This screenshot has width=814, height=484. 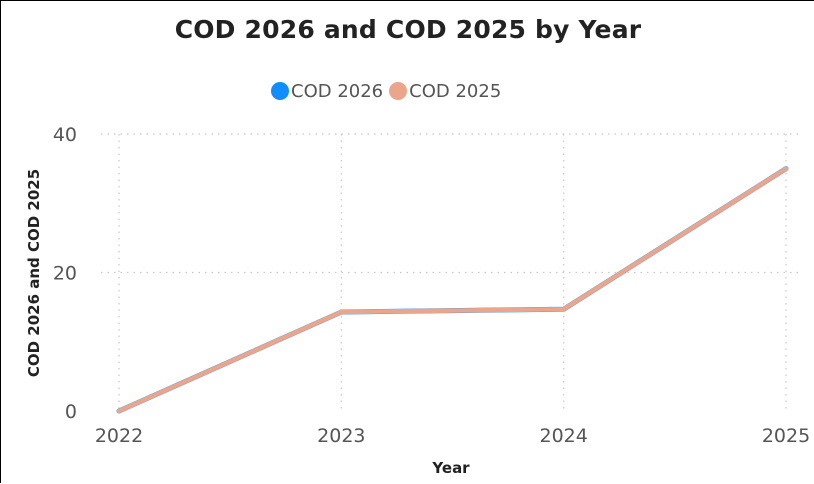 I want to click on legend-item-cod-2026: COD 2026, so click(x=327, y=91).